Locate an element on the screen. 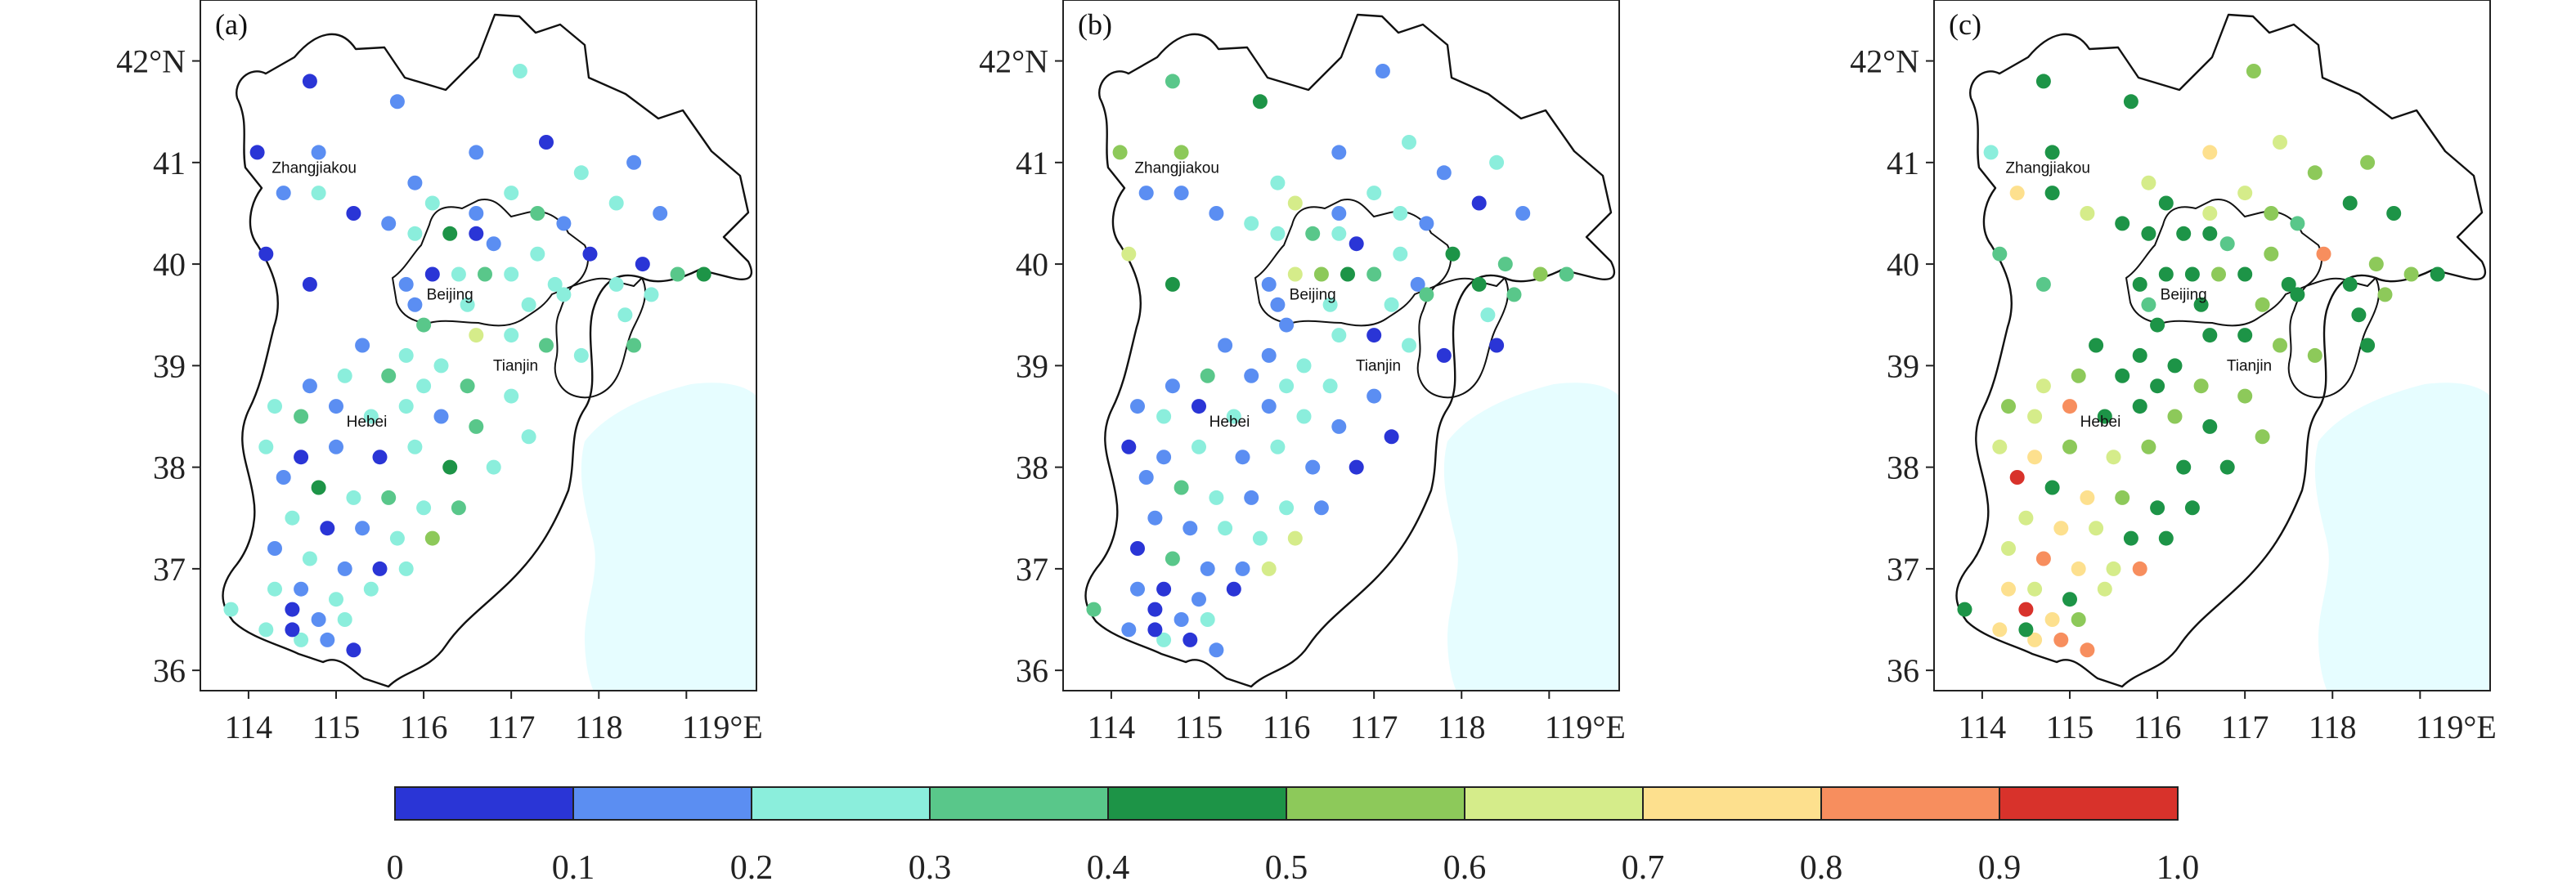 The width and height of the screenshot is (2576, 895). place-label-beijing: Beijing is located at coordinates (1313, 295).